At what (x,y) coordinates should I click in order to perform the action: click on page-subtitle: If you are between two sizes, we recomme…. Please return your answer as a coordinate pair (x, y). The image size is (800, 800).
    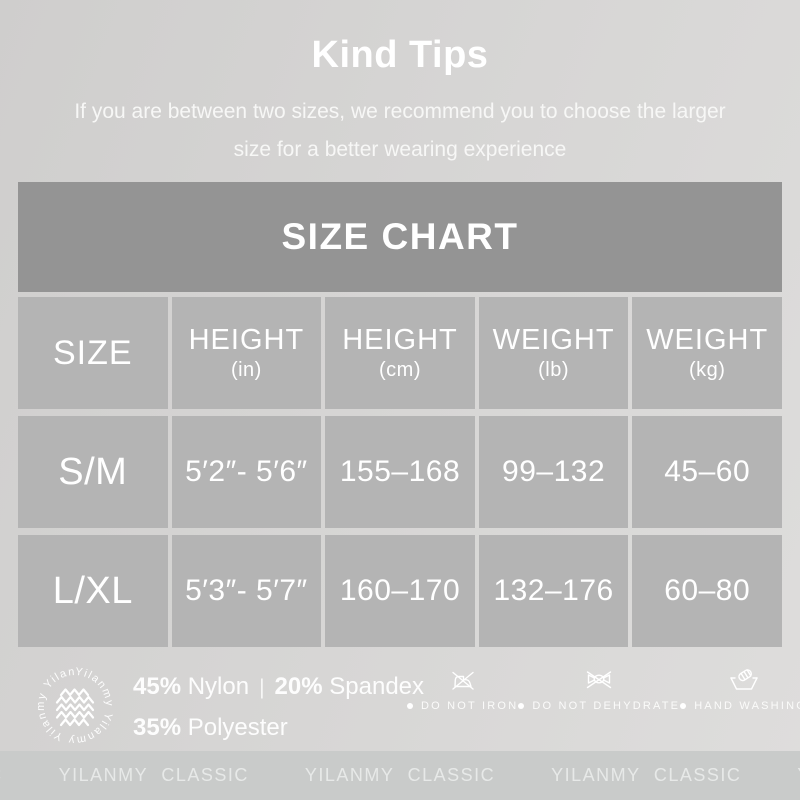
    Looking at the image, I should click on (400, 131).